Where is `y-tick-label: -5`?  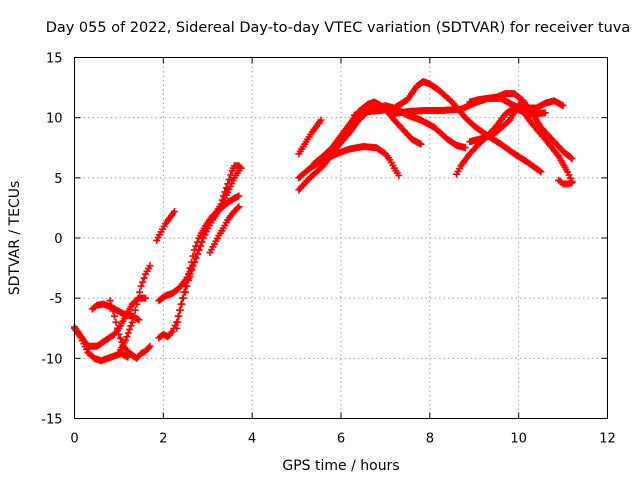 y-tick-label: -5 is located at coordinates (56, 299).